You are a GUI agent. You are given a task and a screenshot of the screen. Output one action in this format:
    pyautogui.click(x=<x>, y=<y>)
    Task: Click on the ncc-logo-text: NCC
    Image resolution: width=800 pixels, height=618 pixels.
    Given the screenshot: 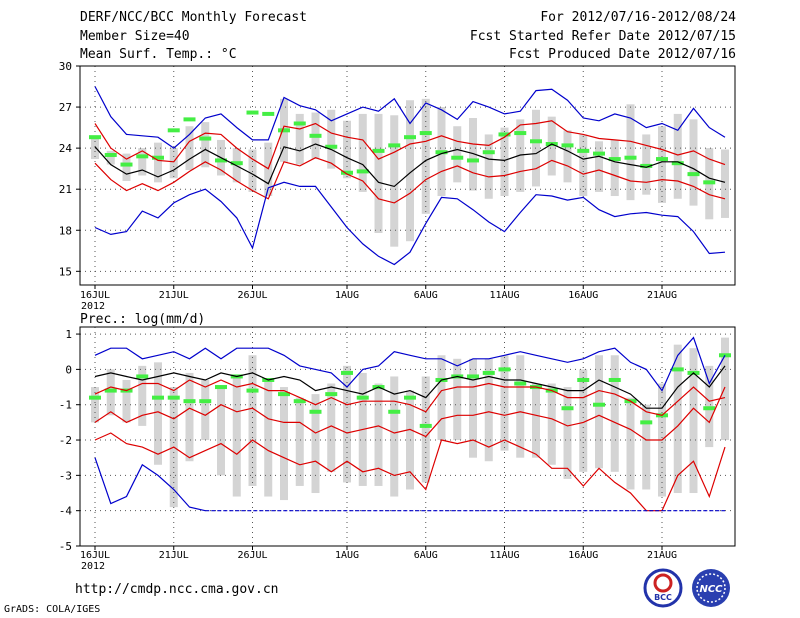 What is the action you would take?
    pyautogui.click(x=711, y=589)
    